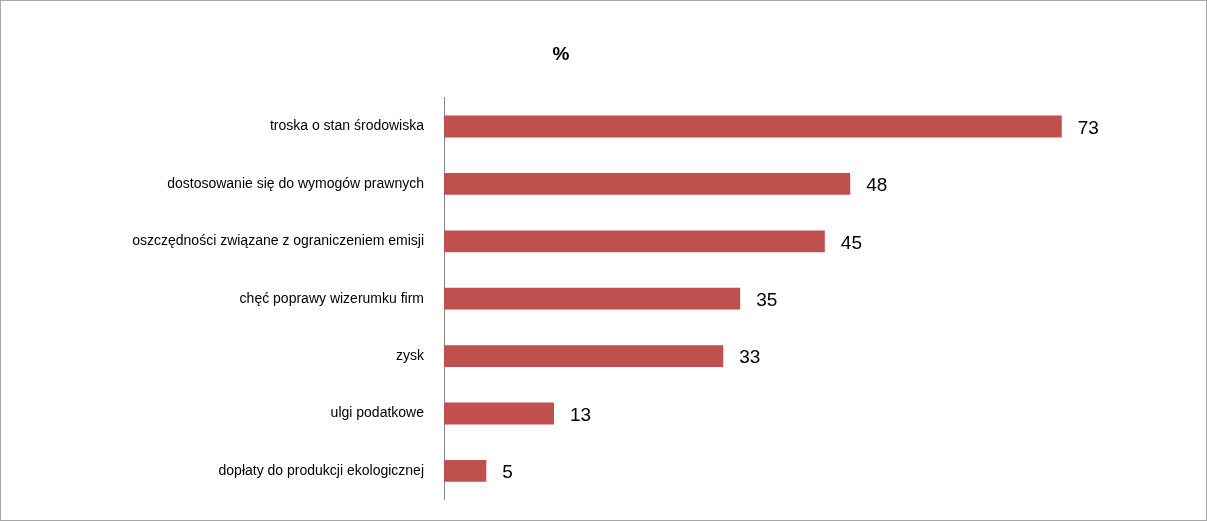  What do you see at coordinates (750, 357) in the screenshot?
I see `data-label: 33` at bounding box center [750, 357].